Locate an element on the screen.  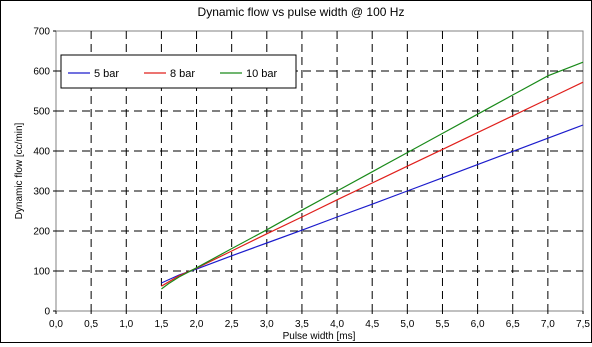
y-tick-label: 200 is located at coordinates (41, 232).